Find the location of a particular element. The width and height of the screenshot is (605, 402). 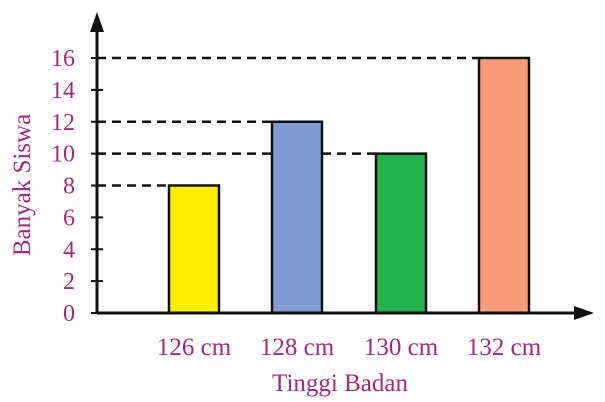

x-tick-label: 132 cm is located at coordinates (504, 347).